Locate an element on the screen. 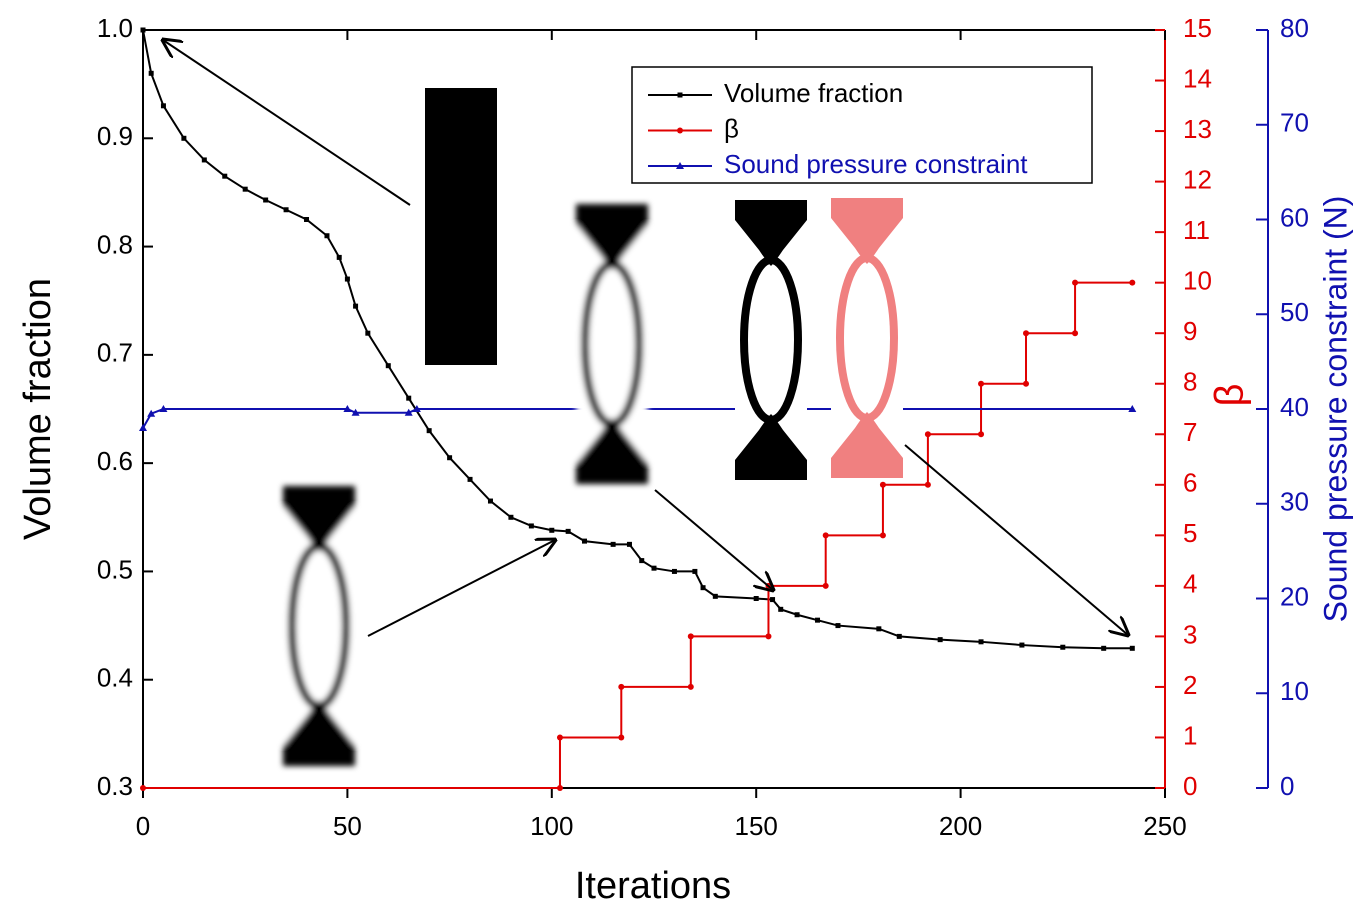 Image resolution: width=1353 pixels, height=913 pixels. y2-tick-label: 15 is located at coordinates (1197, 28).